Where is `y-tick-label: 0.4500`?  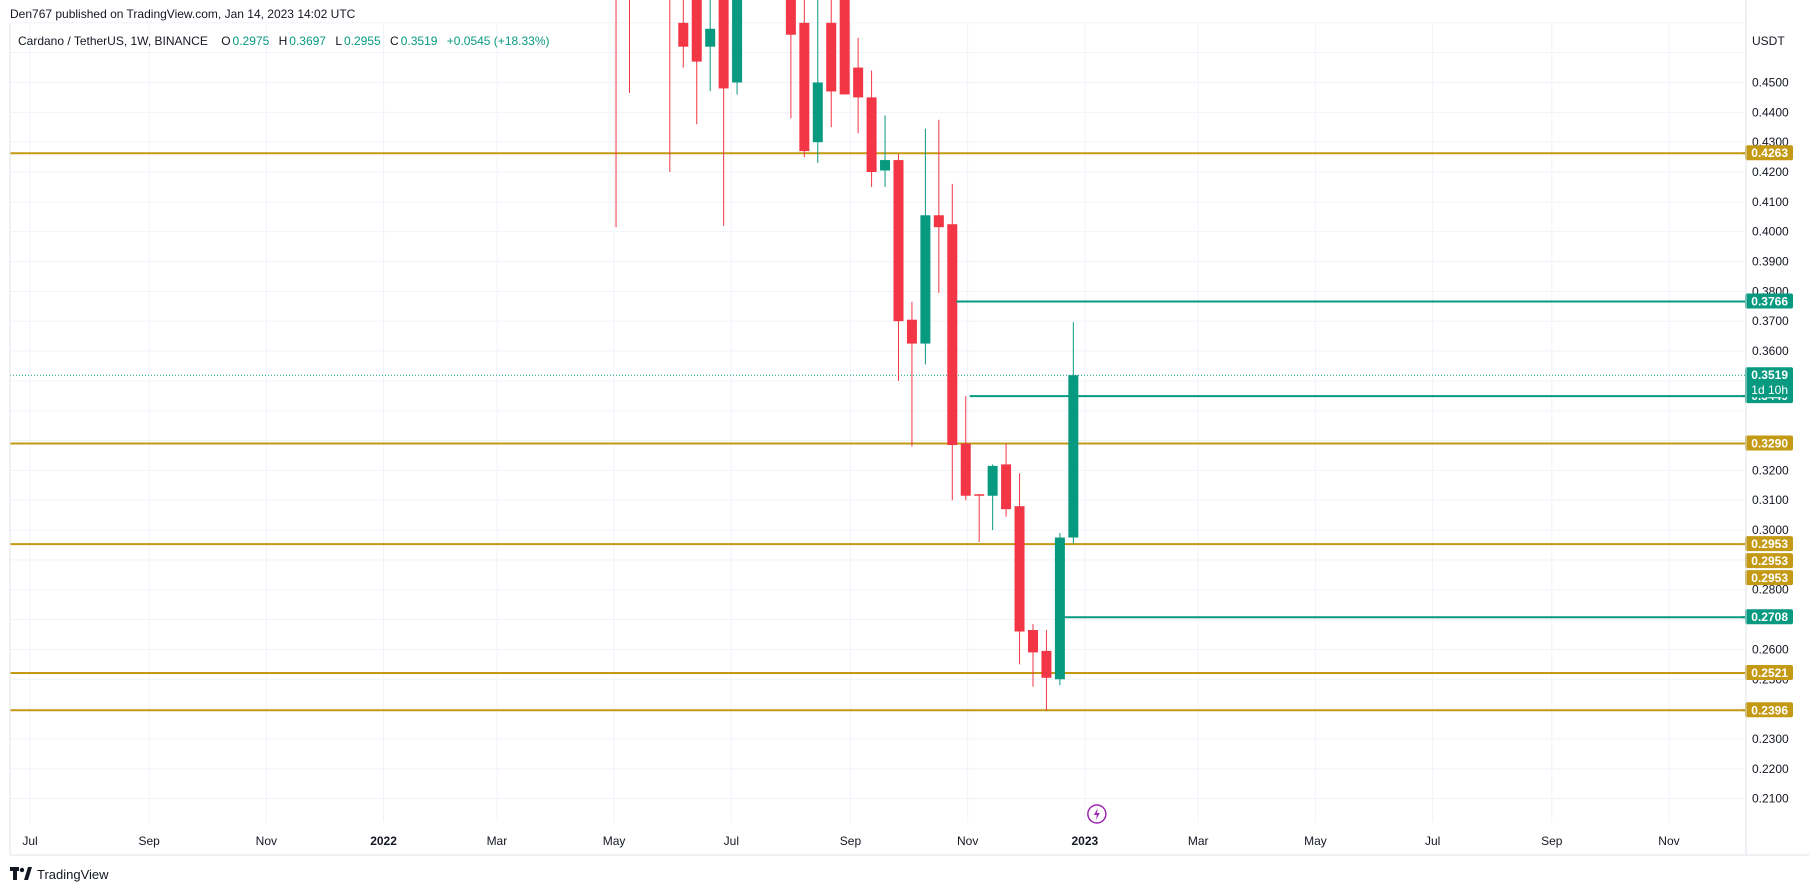
y-tick-label: 0.4500 is located at coordinates (1770, 82).